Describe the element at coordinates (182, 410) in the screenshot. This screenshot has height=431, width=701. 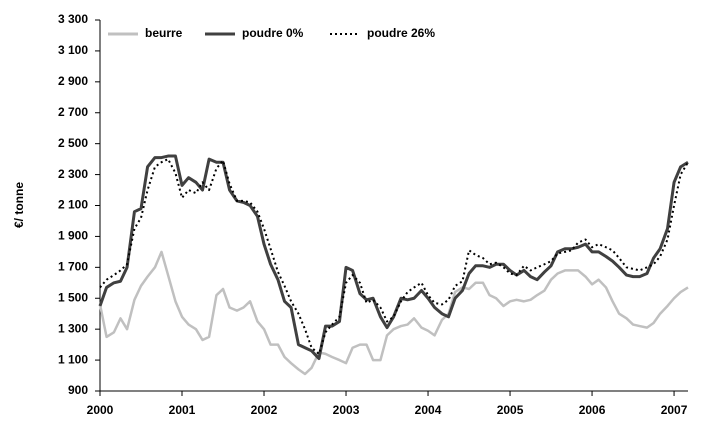
I see `x-tick-label: 2001` at that location.